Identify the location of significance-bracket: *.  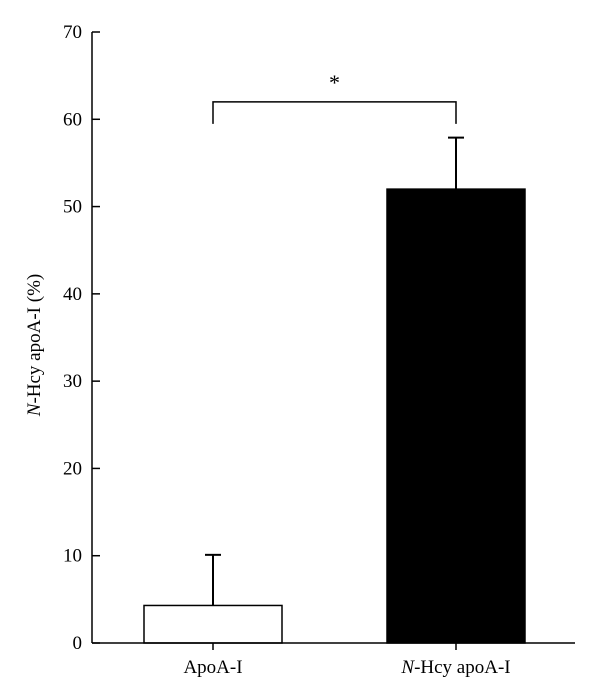
(334, 97).